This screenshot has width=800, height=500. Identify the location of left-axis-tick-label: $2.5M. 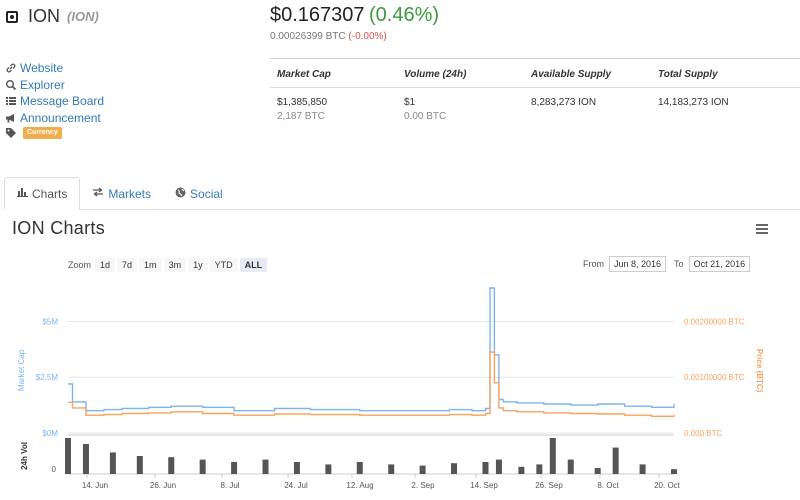
(47, 377).